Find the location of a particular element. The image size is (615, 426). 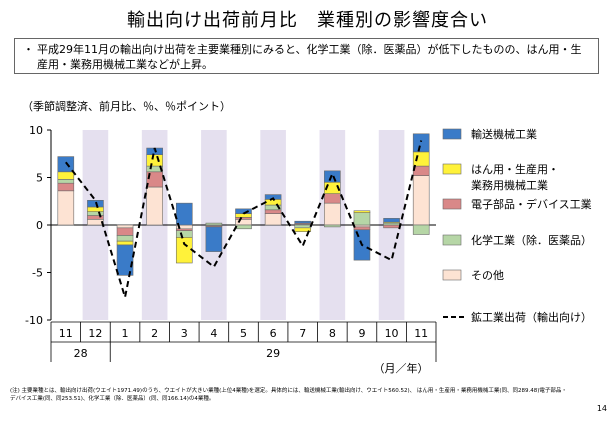

legend-swatch-electronics is located at coordinates (452, 204).